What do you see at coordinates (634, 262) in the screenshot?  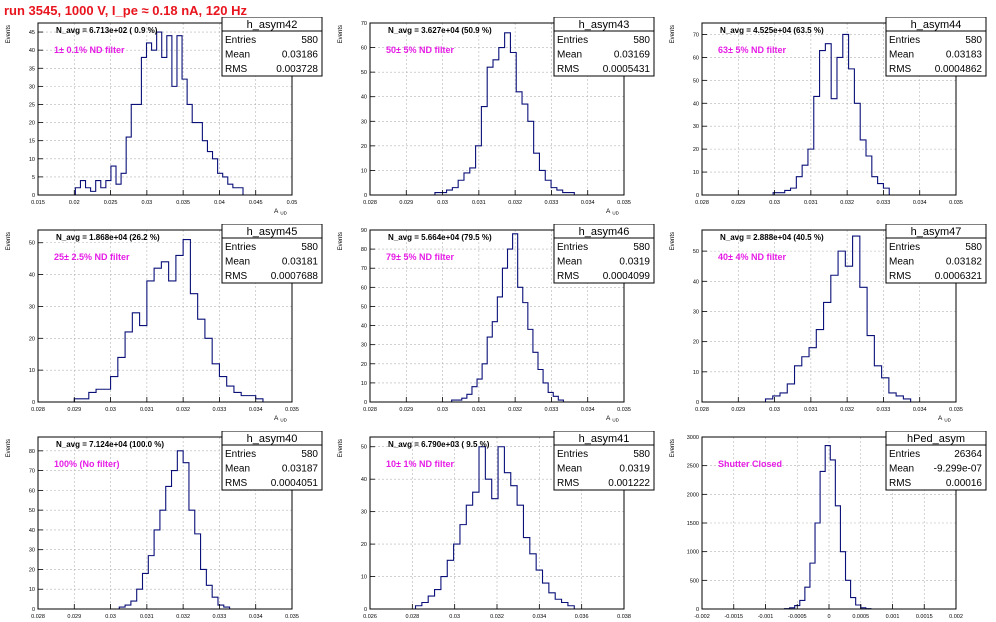 I see `stats-value: 0.0319` at bounding box center [634, 262].